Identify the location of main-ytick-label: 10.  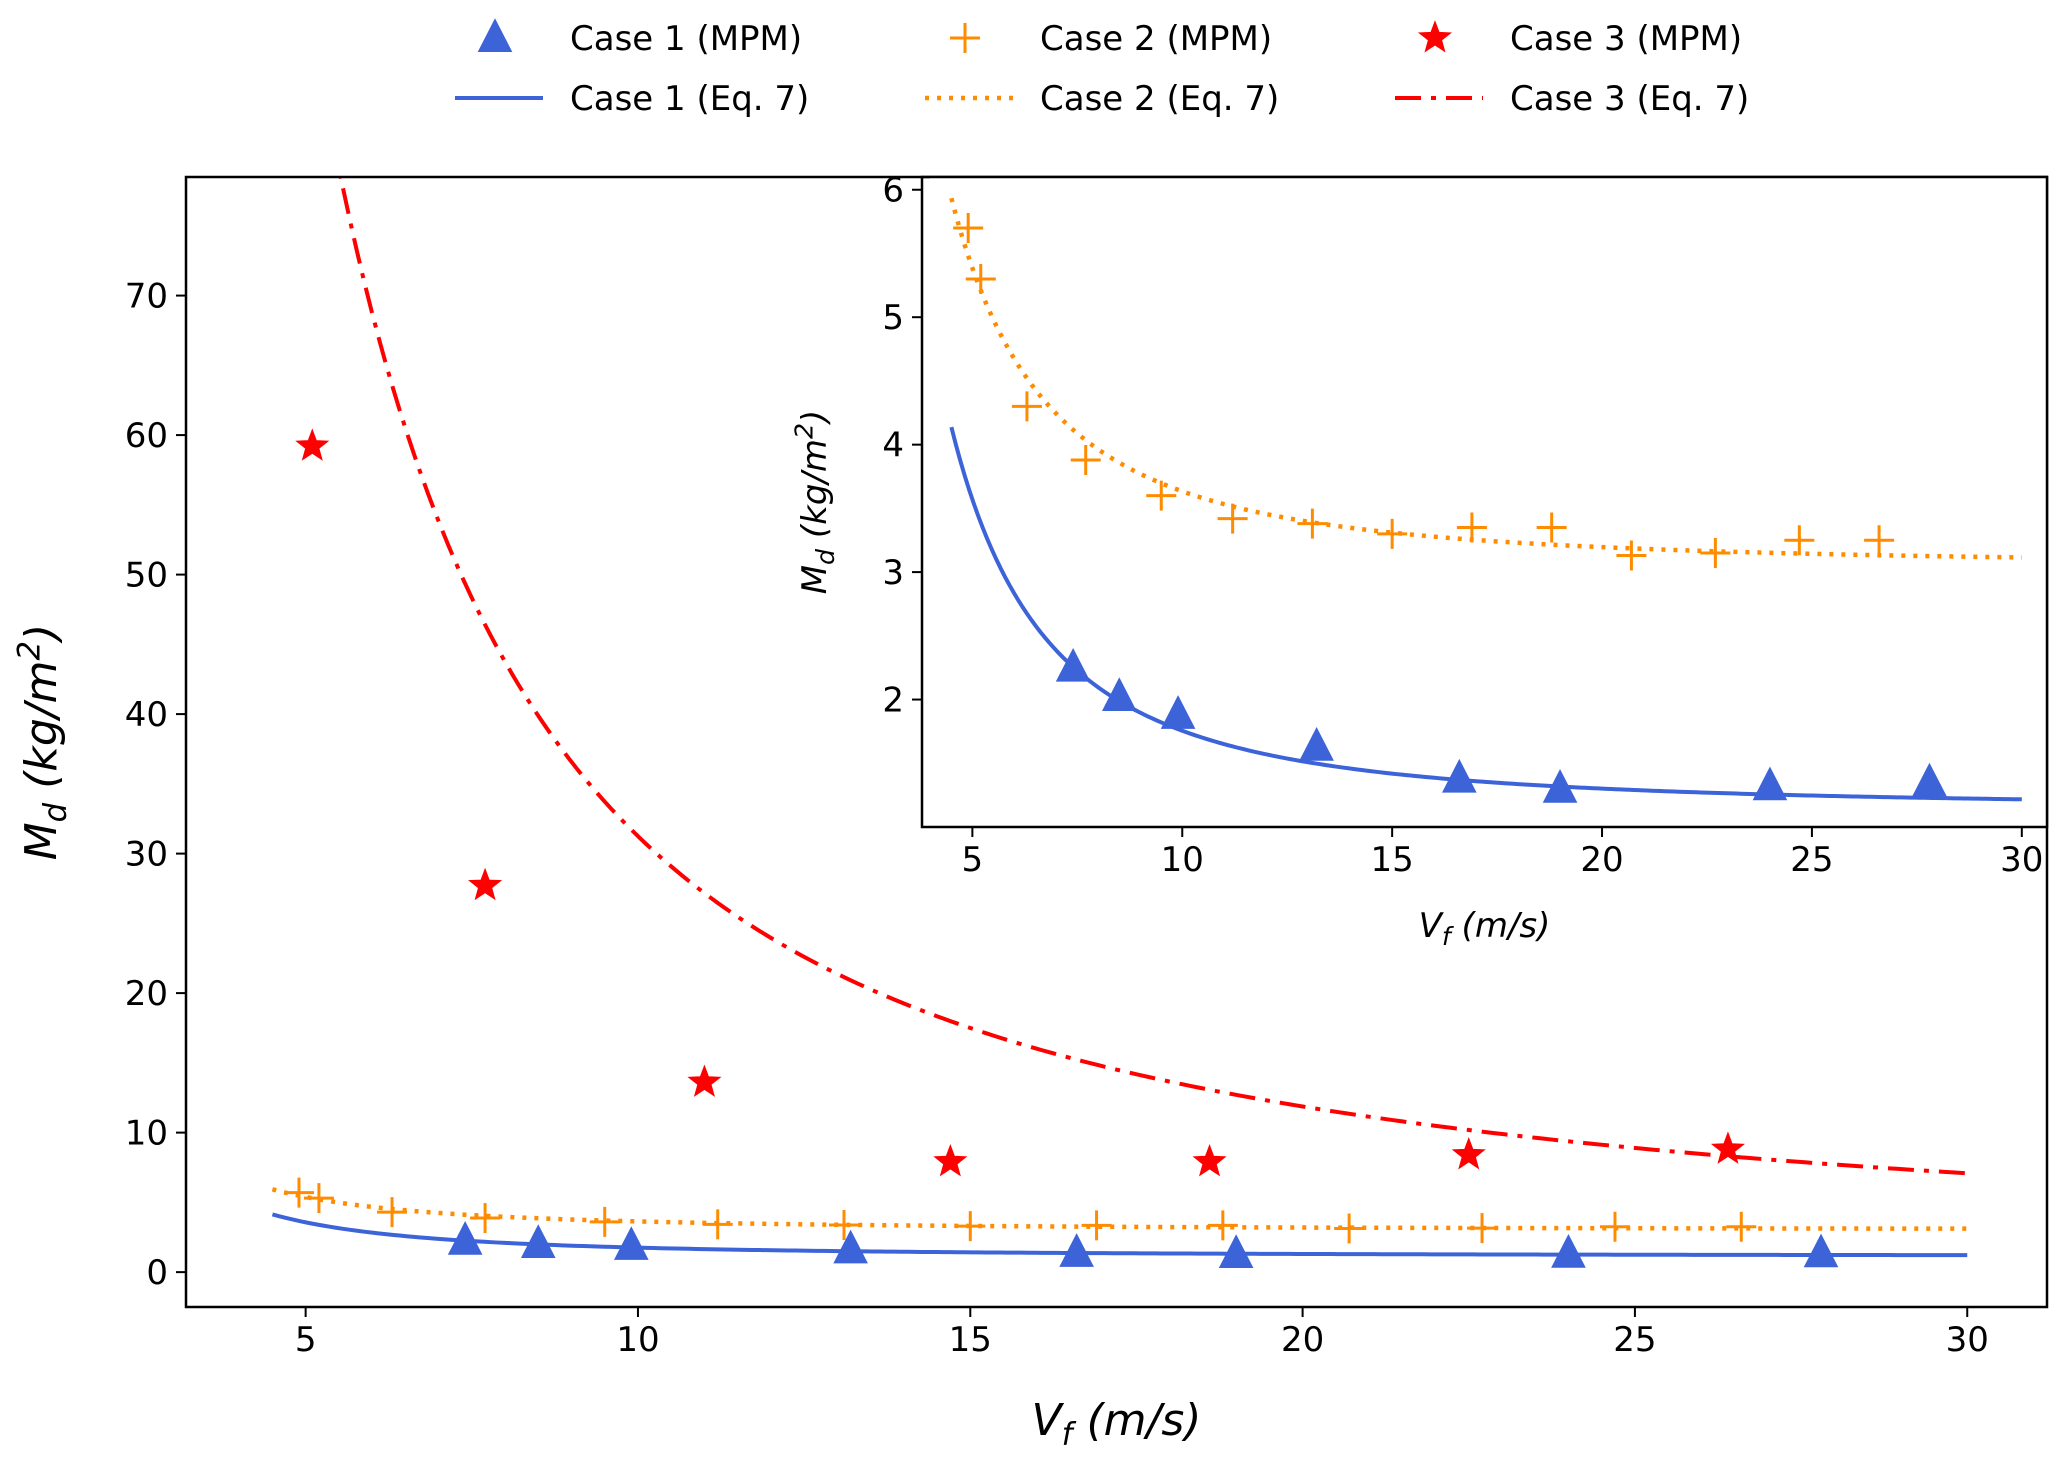
(146, 1134).